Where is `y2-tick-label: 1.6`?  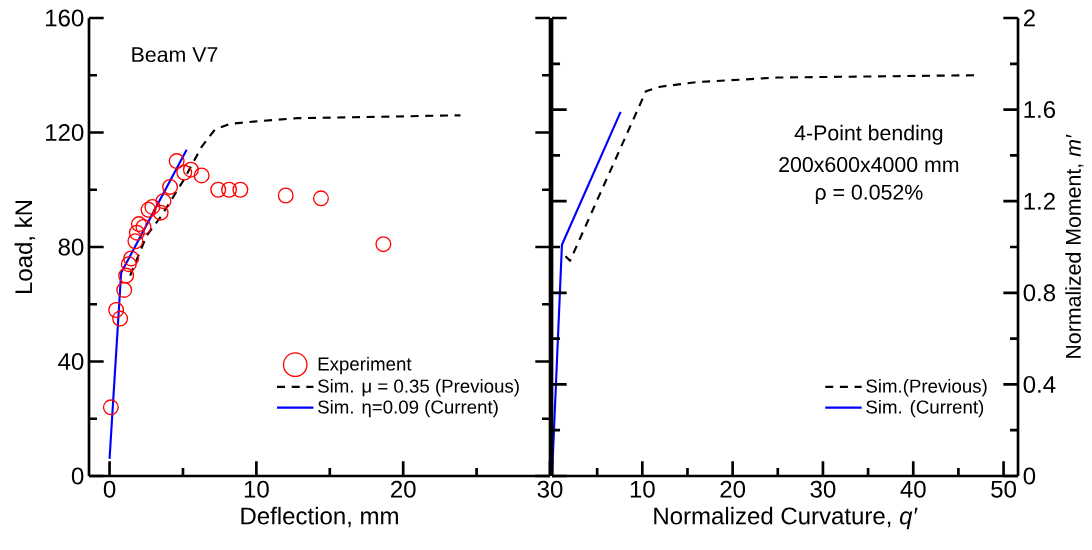 y2-tick-label: 1.6 is located at coordinates (1040, 110).